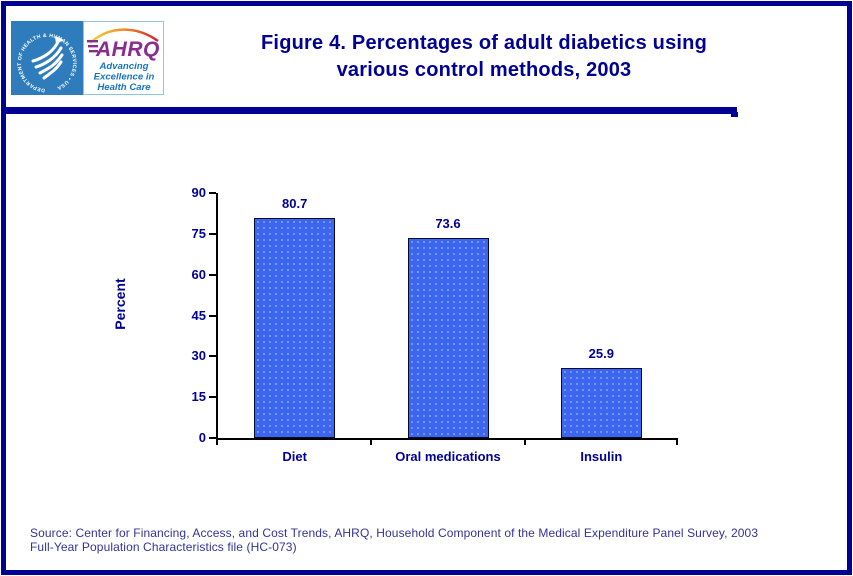 This screenshot has width=853, height=576. Describe the element at coordinates (294, 456) in the screenshot. I see `category-label: Diet` at that location.